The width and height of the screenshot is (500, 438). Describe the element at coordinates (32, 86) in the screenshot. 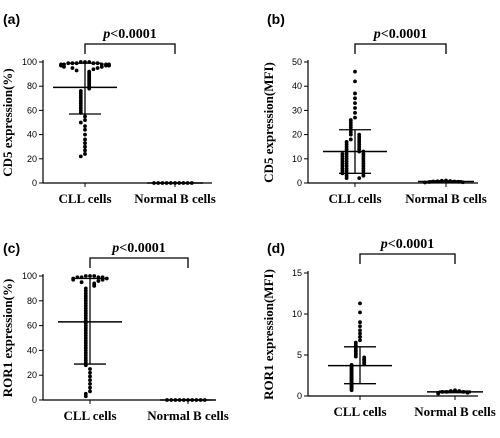

I see `y-tick-label: 80` at that location.